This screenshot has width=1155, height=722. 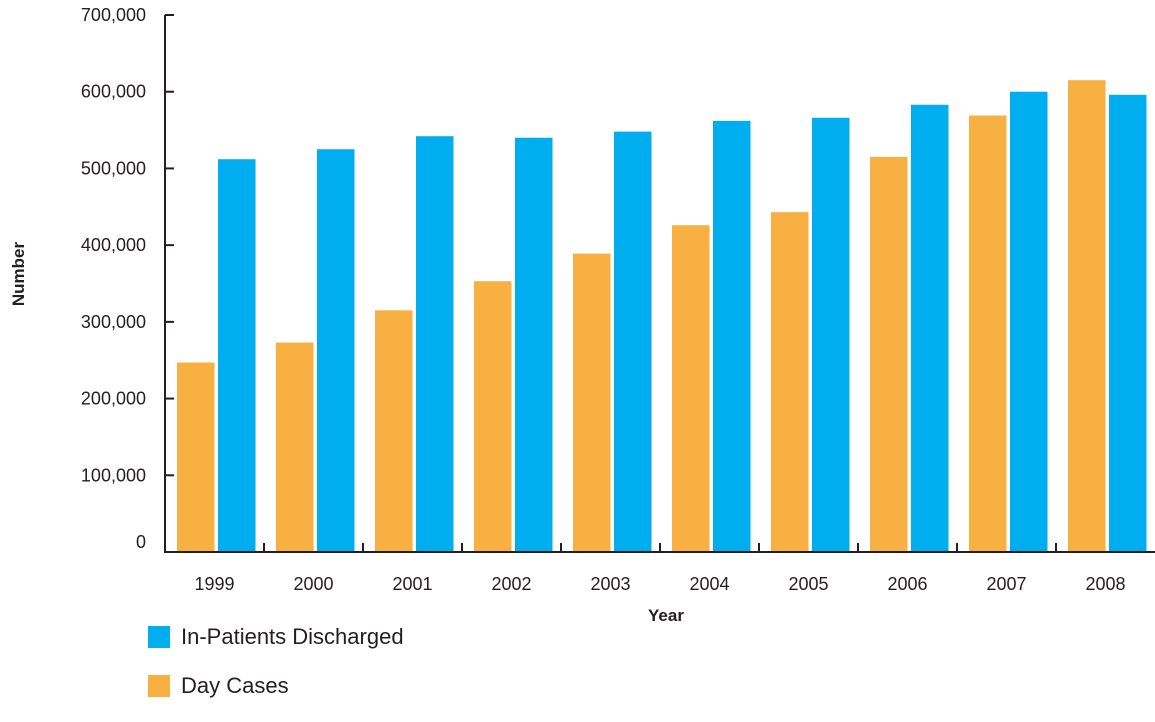 I want to click on legend-swatch-day-cases, so click(x=159, y=685).